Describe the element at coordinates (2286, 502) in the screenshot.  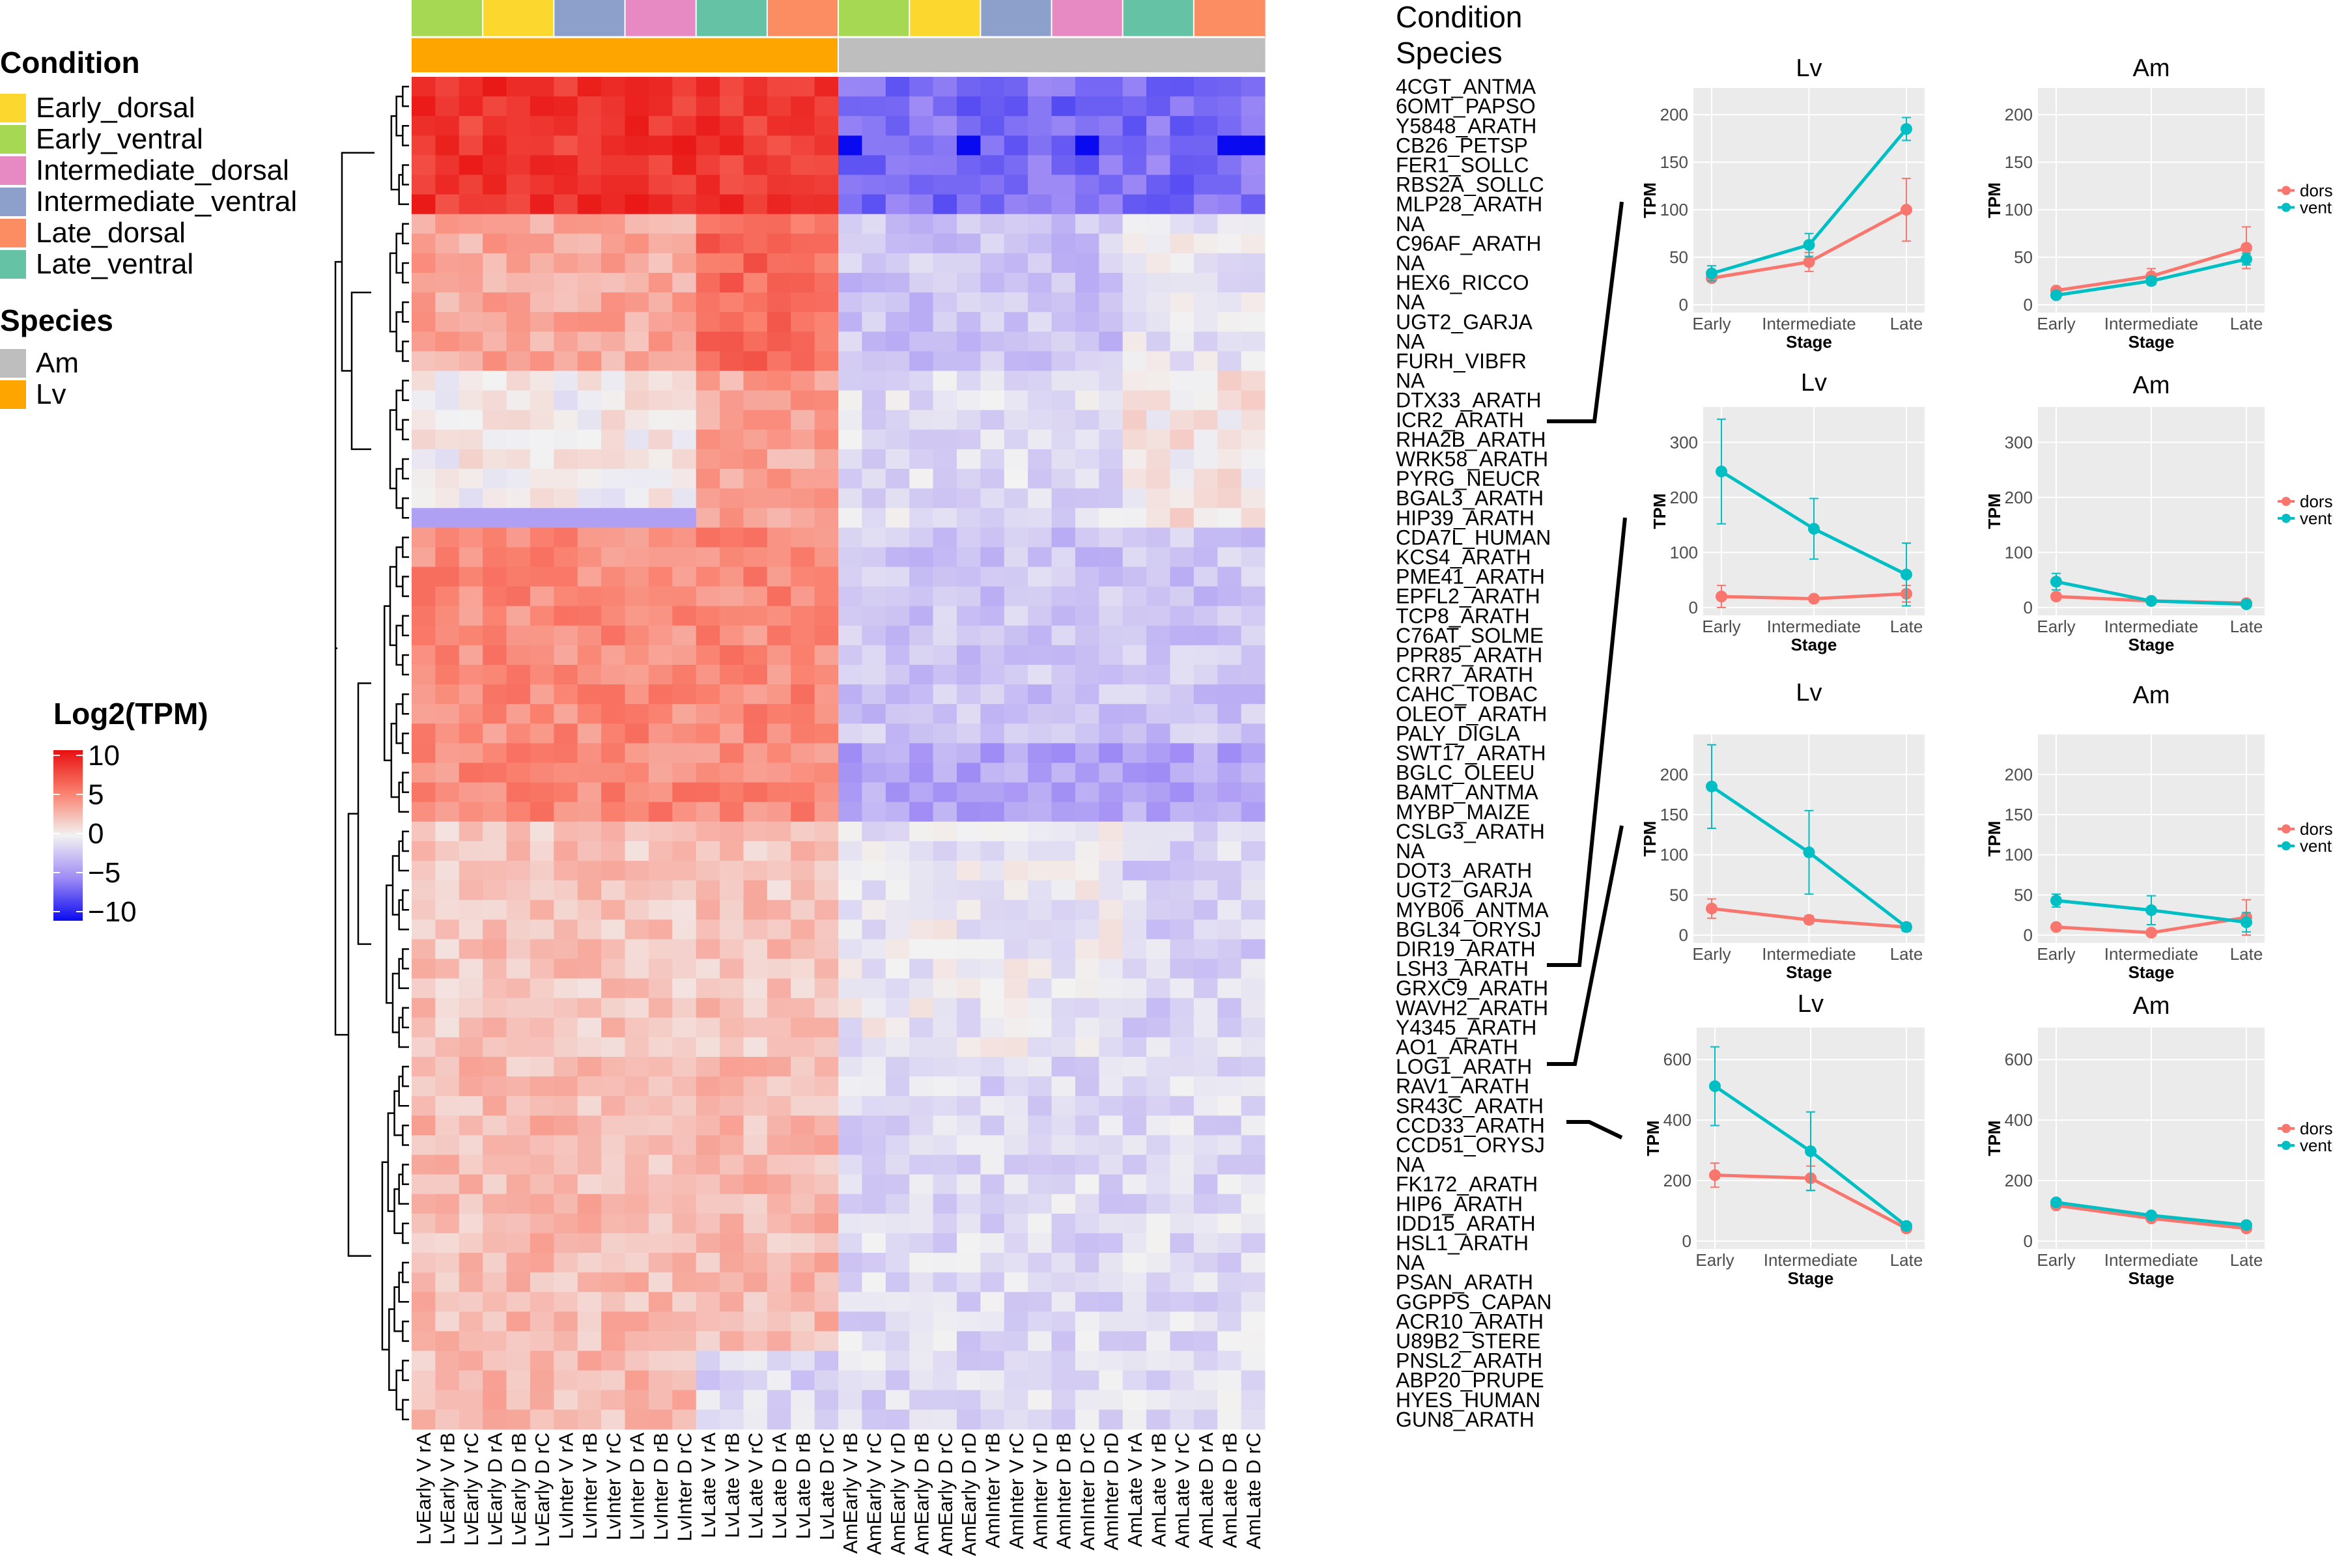
I see `legend-key-dot-dorsal` at that location.